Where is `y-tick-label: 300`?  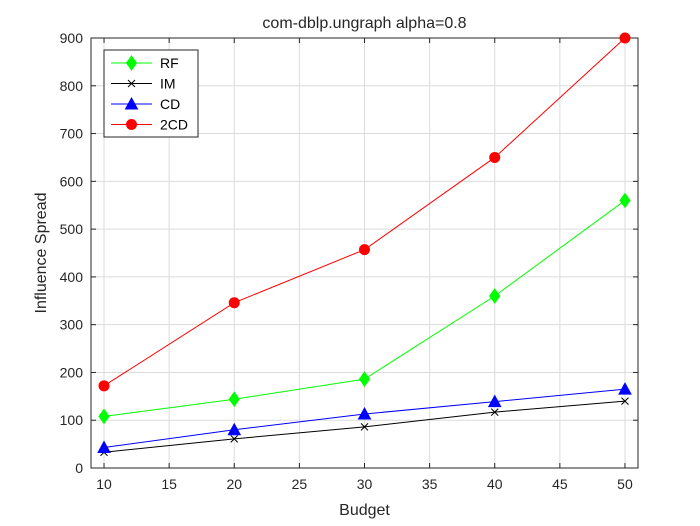 y-tick-label: 300 is located at coordinates (72, 325).